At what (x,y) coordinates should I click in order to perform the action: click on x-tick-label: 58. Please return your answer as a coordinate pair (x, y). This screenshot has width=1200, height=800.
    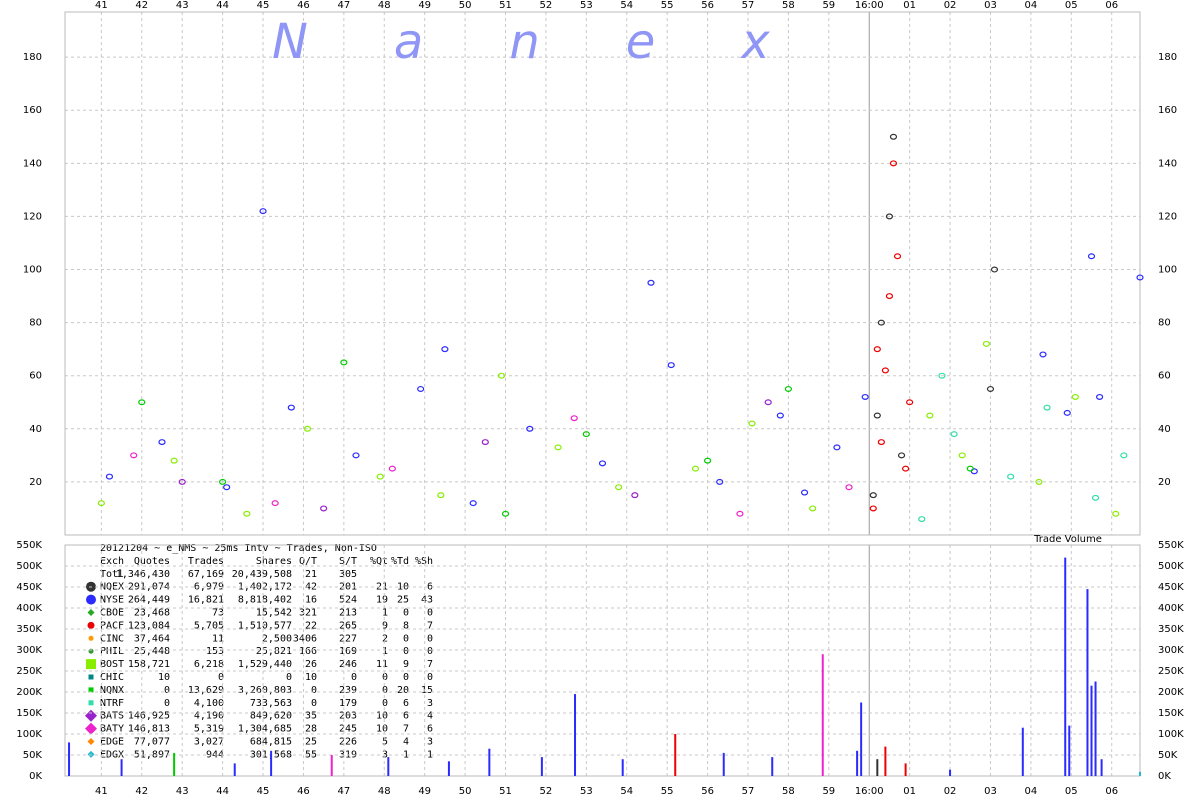
    Looking at the image, I should click on (788, 791).